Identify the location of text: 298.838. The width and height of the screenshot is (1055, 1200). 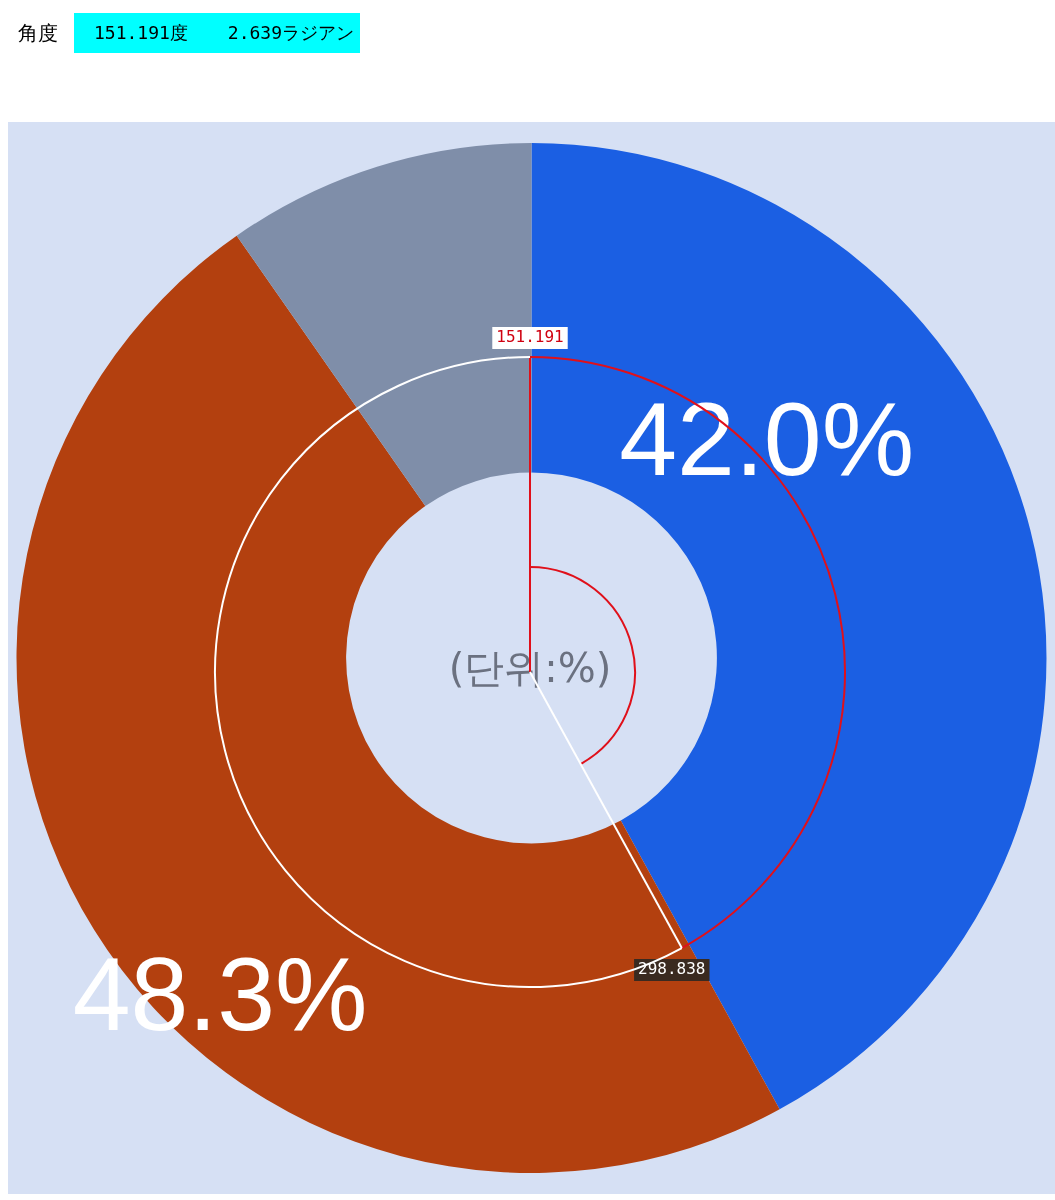
(672, 969).